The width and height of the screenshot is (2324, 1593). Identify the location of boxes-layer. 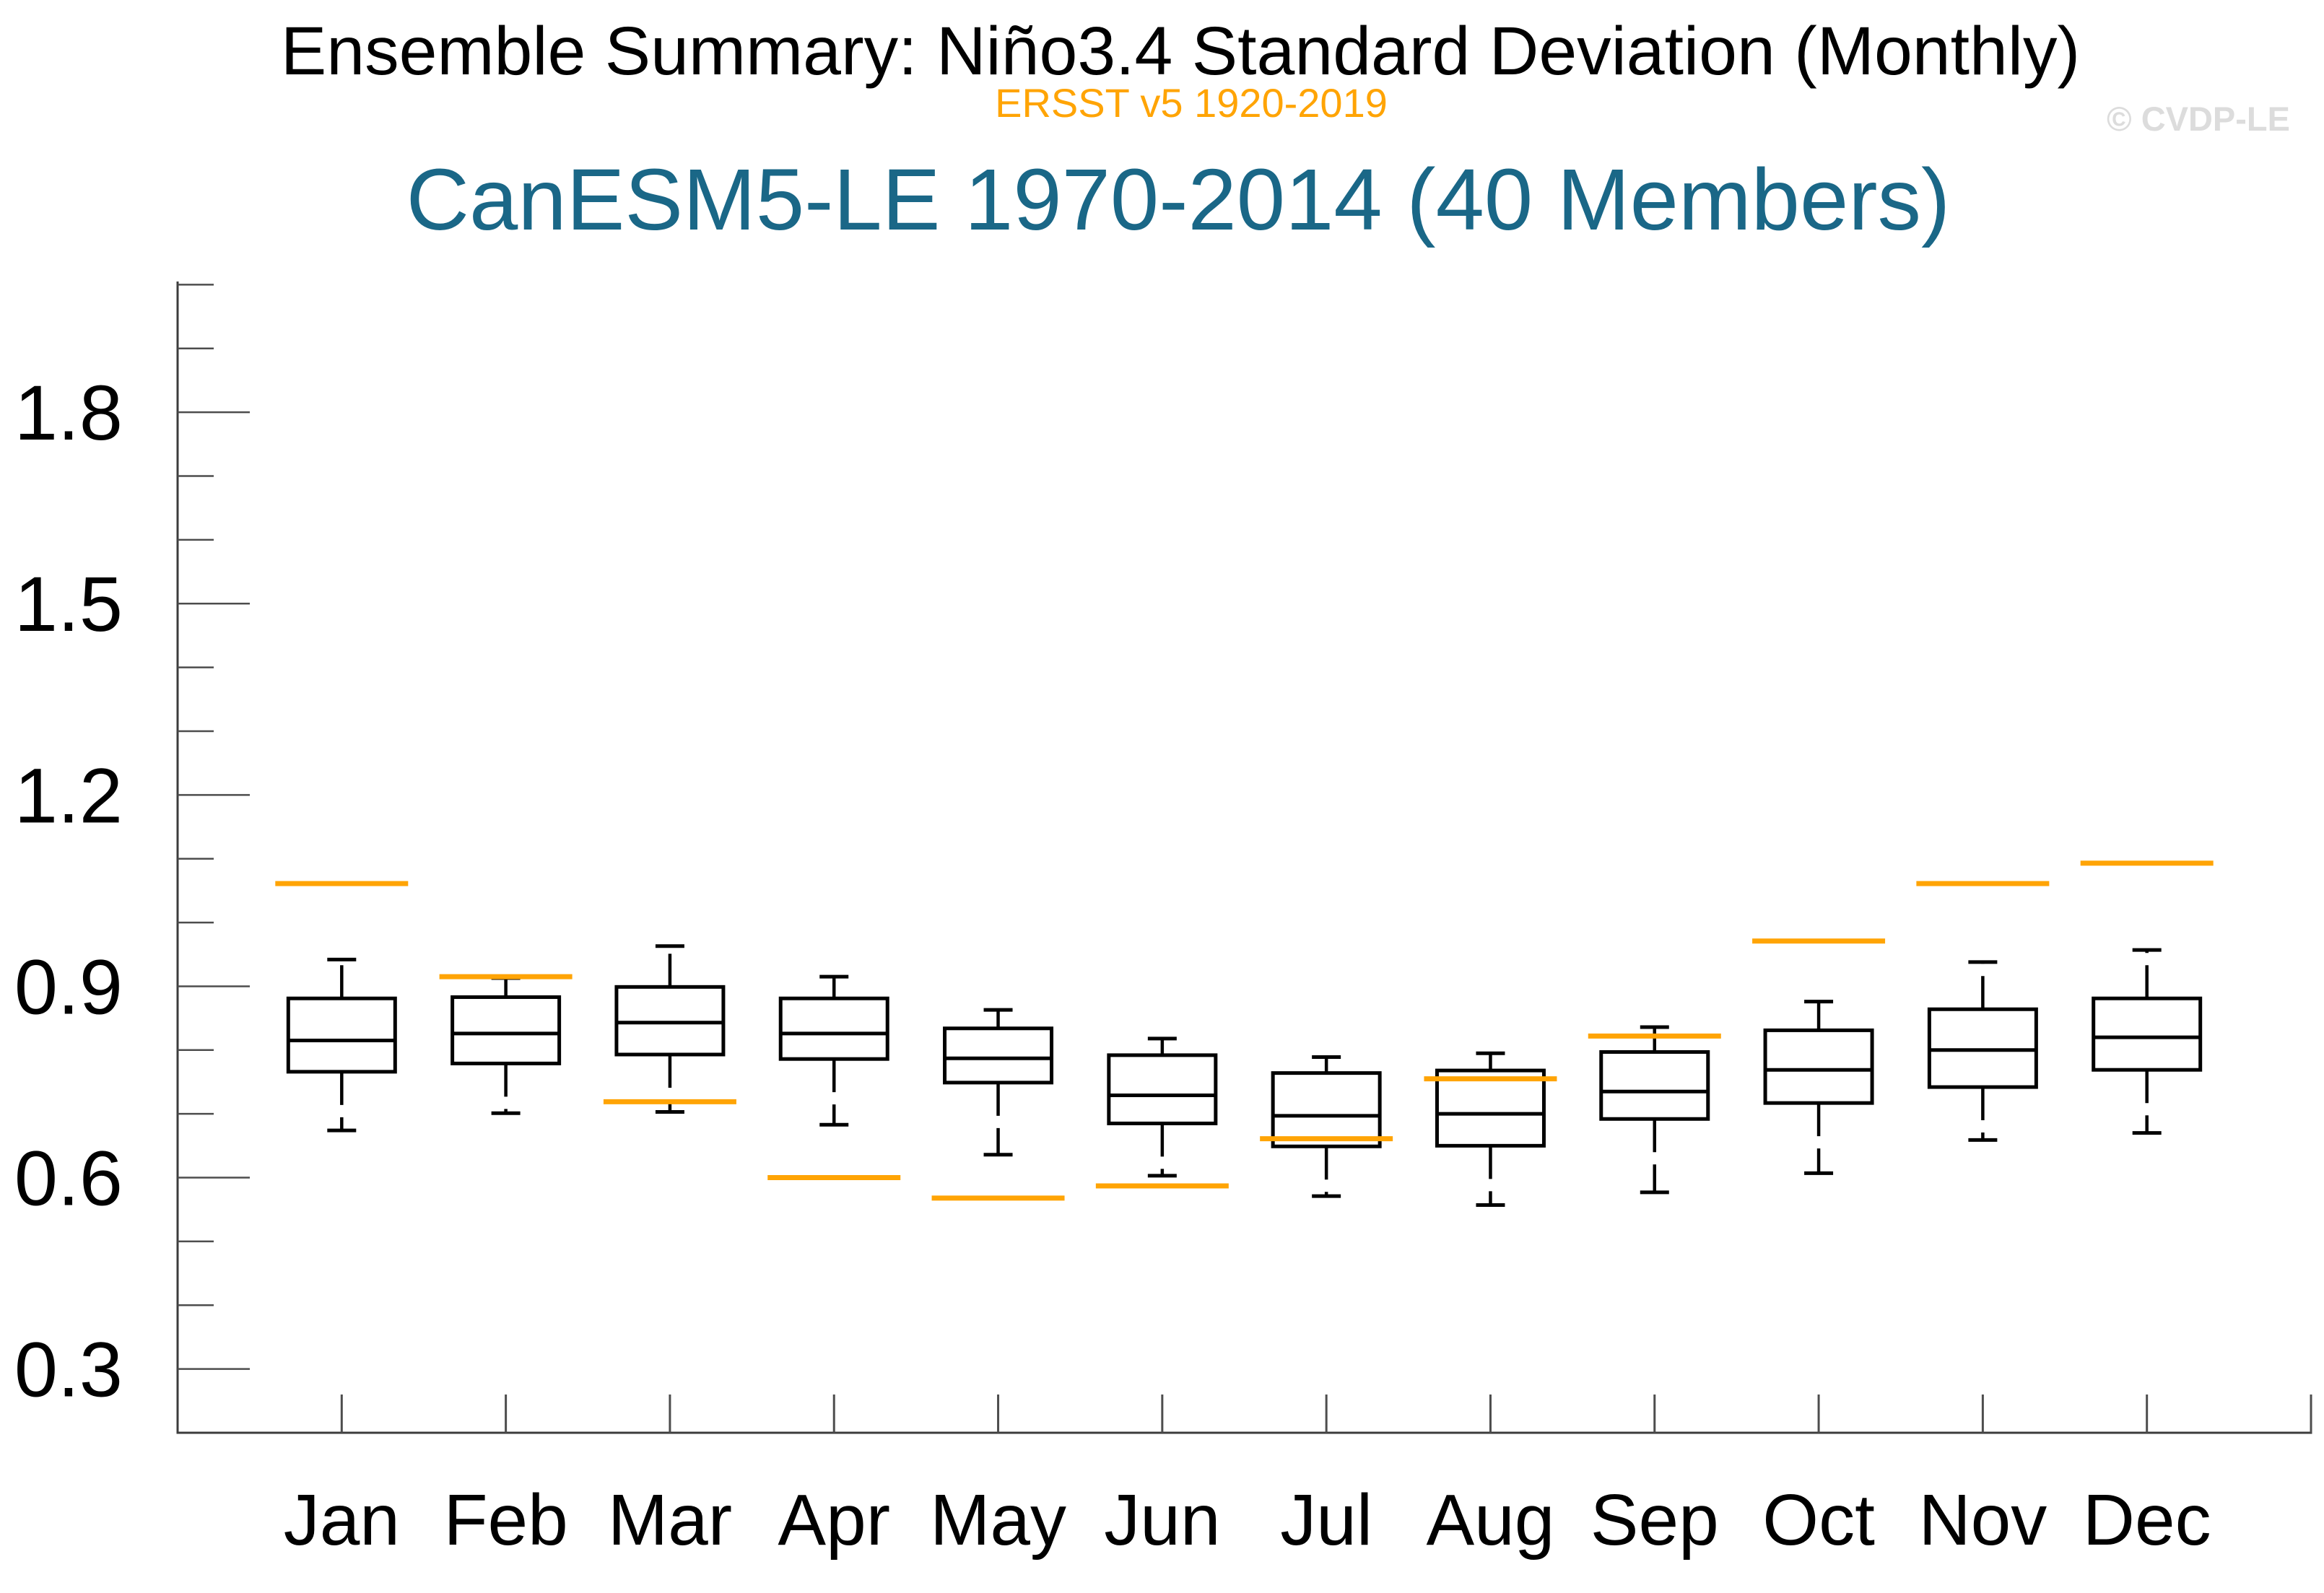
(1244, 1076).